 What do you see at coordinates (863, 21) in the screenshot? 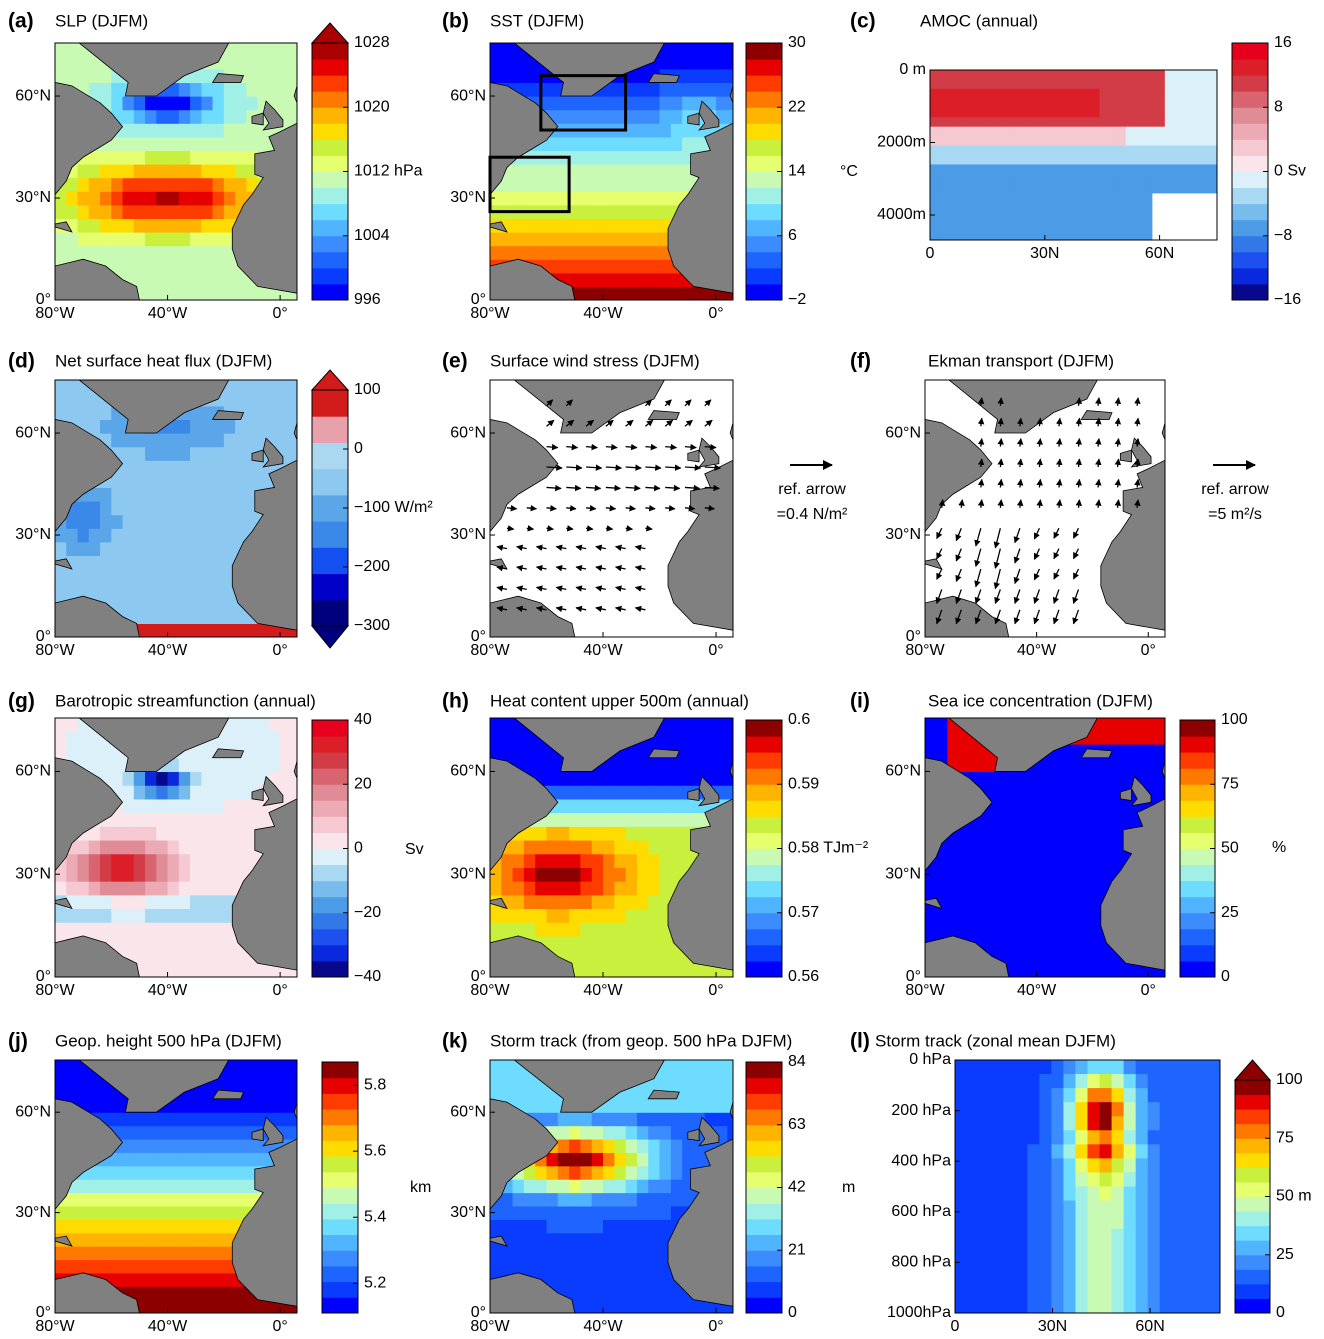
I see `panel-label: (c)` at bounding box center [863, 21].